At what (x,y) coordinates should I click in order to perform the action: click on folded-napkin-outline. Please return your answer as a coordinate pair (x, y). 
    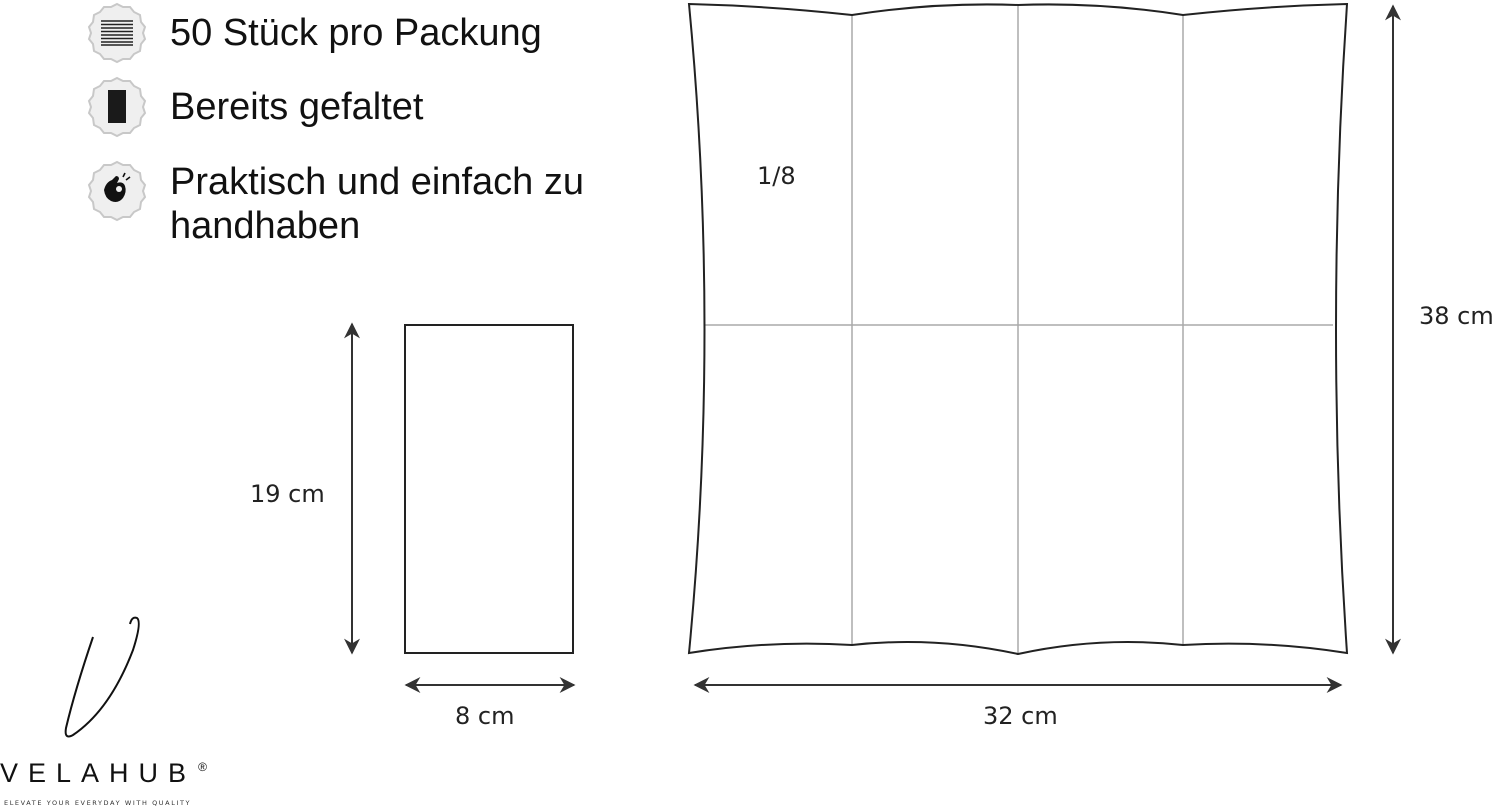
    Looking at the image, I should click on (489, 489).